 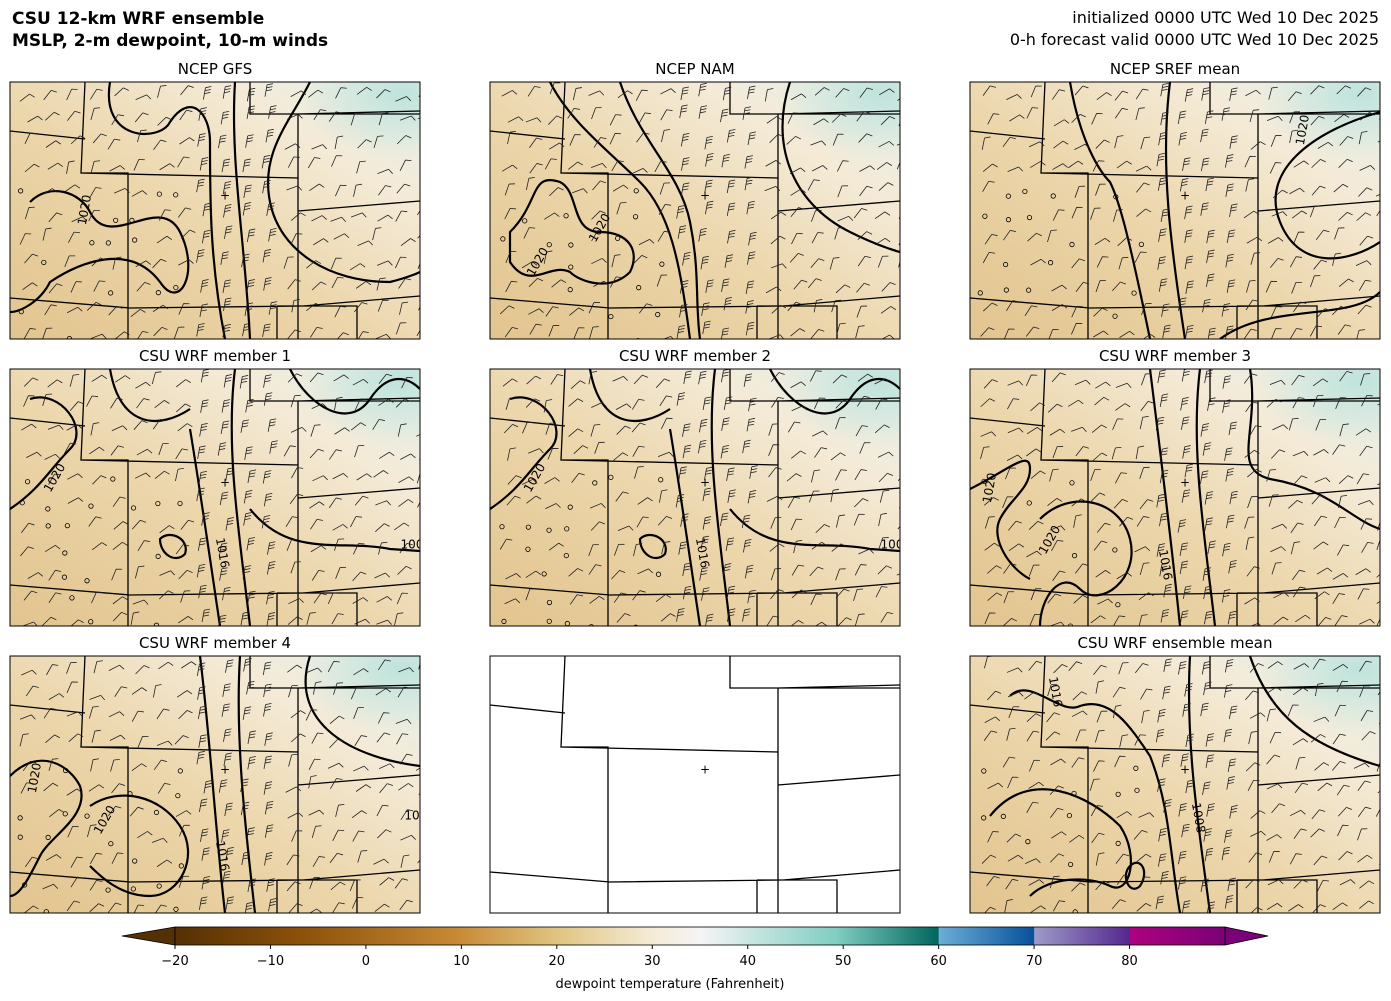 What do you see at coordinates (222, 856) in the screenshot?
I see `contour-label: 1016` at bounding box center [222, 856].